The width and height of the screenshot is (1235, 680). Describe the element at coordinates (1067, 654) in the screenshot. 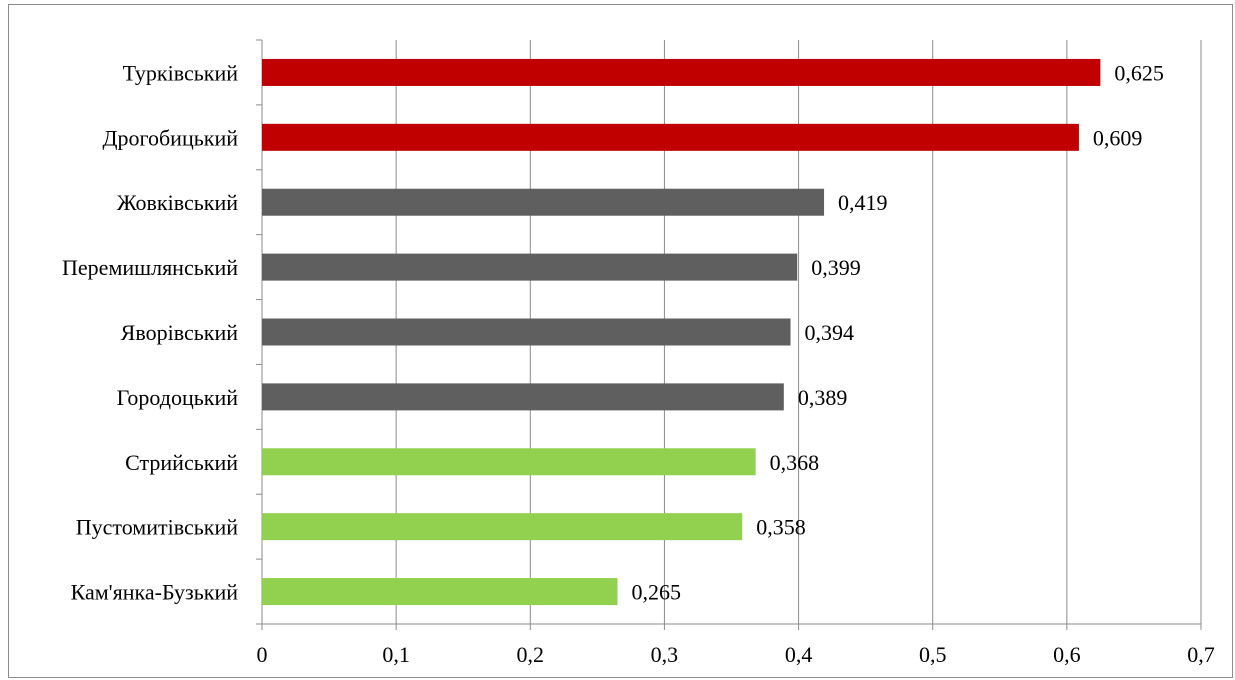

I see `x-tick-label: 0,6` at that location.